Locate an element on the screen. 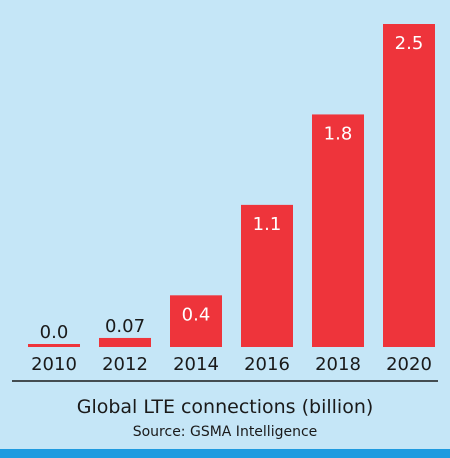 The image size is (450, 458). value-label-2018: 1.8 is located at coordinates (338, 133).